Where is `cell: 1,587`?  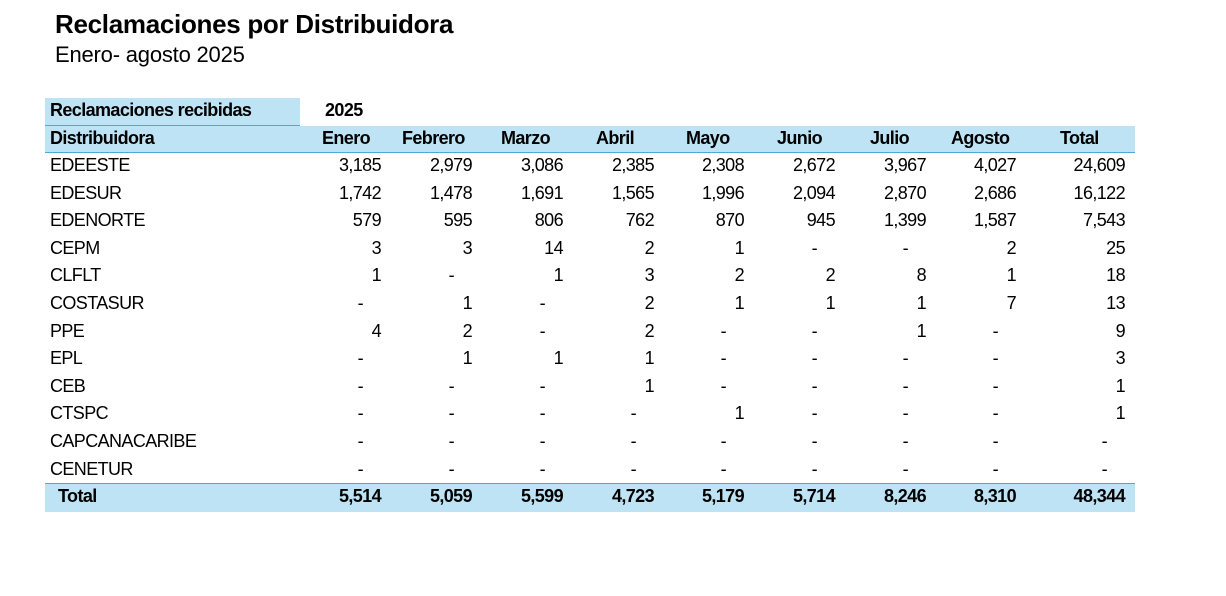 cell: 1,587 is located at coordinates (995, 220).